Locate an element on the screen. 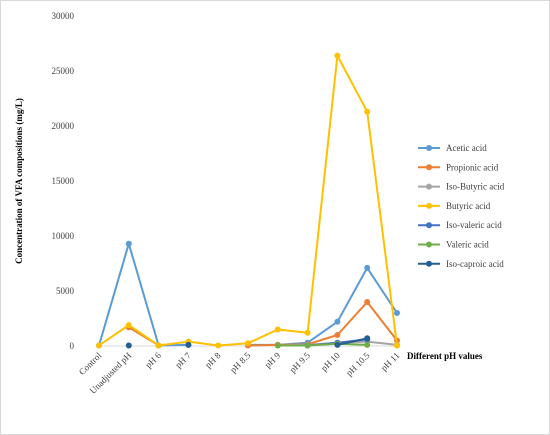  legend-item: Iso-caproic acid is located at coordinates (461, 264).